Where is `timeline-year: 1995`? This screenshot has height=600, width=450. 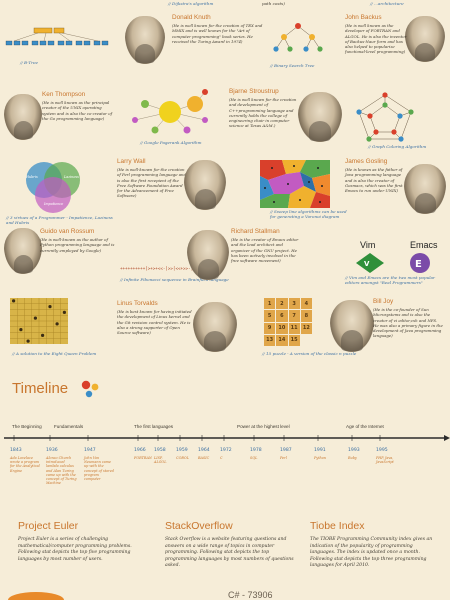
timeline-year: 1995 is located at coordinates (382, 450).